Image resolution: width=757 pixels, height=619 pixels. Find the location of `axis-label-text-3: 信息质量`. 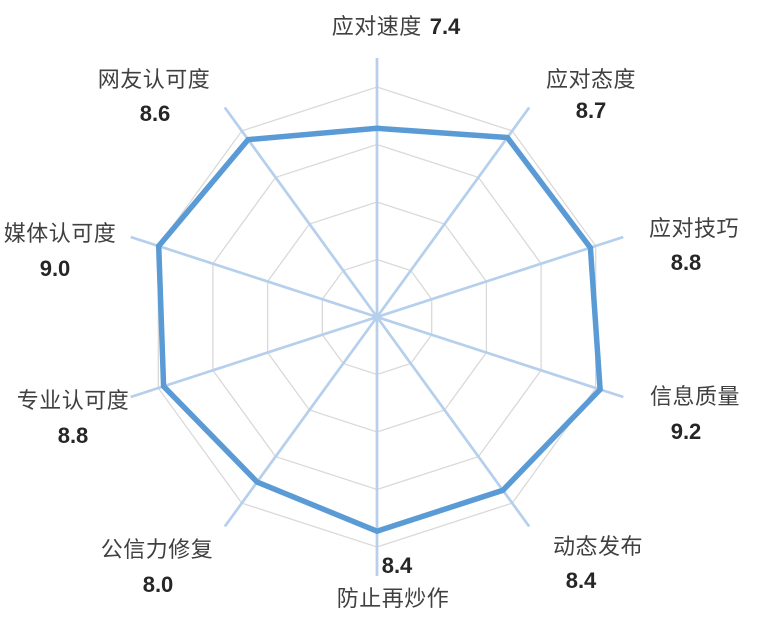

axis-label-text-3: 信息质量 is located at coordinates (695, 396).